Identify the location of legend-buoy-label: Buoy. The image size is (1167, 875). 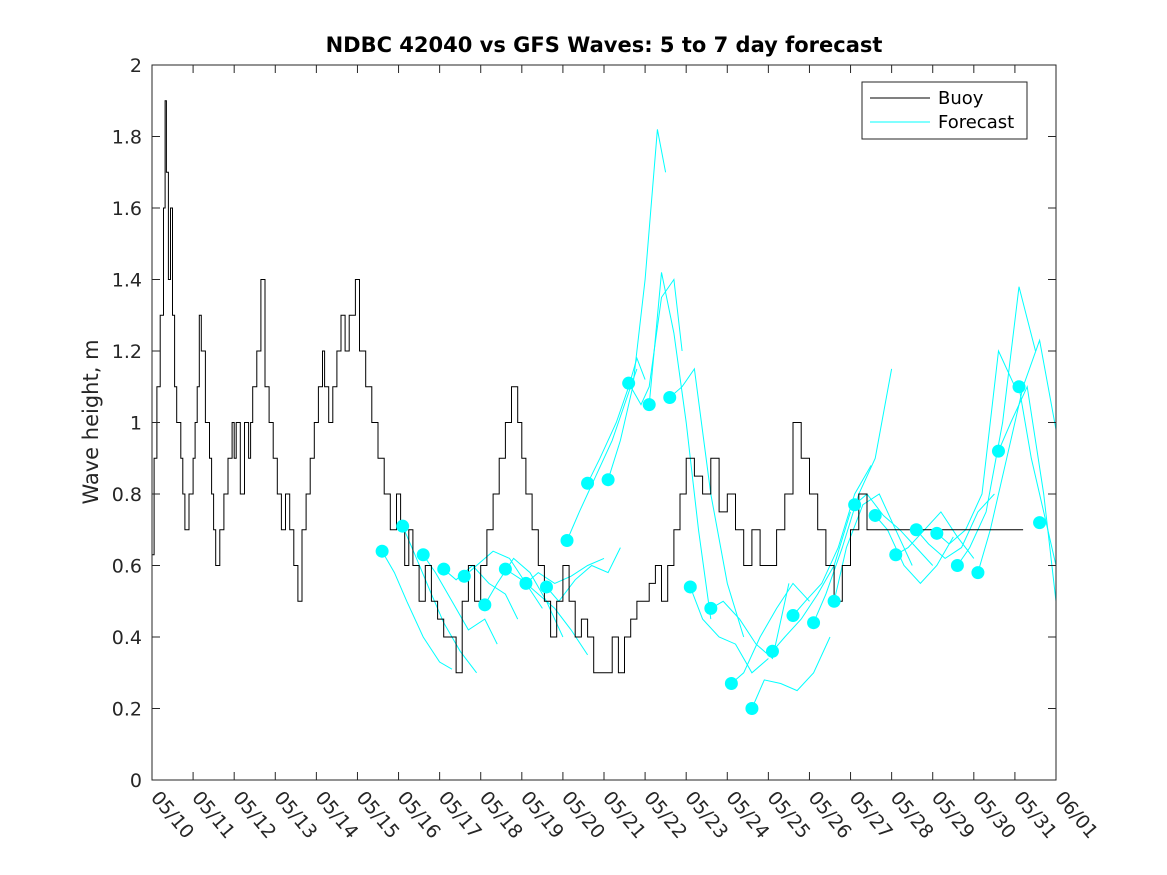
(961, 98).